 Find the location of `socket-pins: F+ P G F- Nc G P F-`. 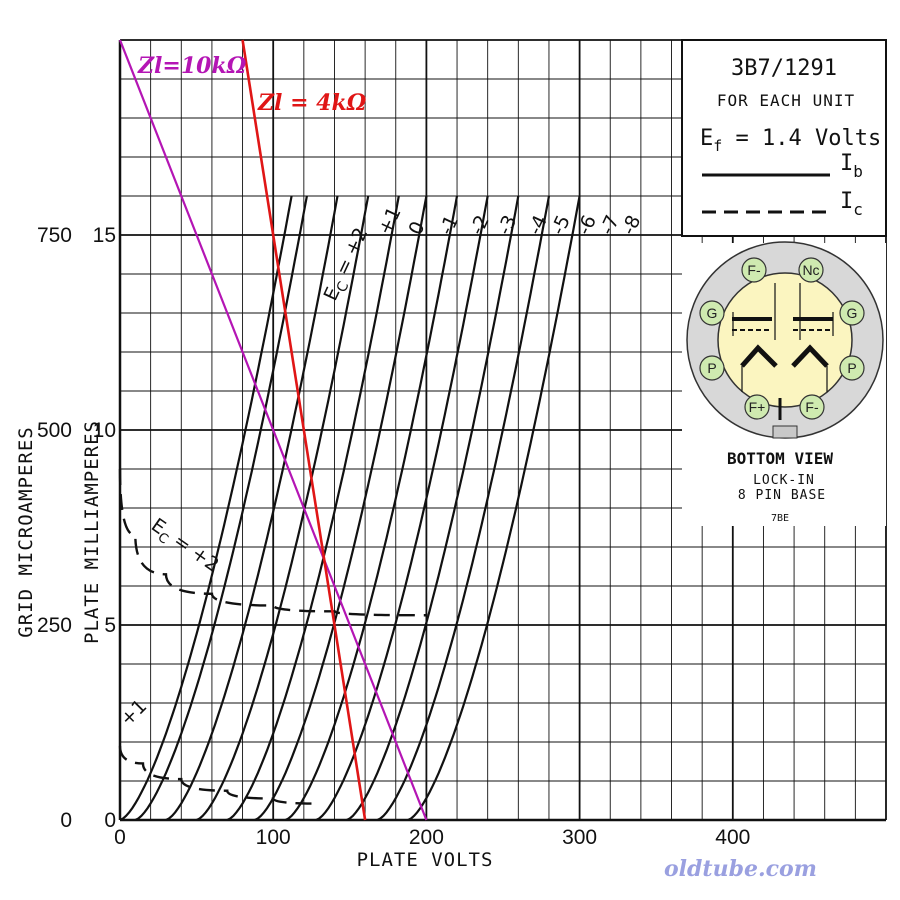

socket-pins: F+ P G F- Nc G P F- is located at coordinates (782, 338).